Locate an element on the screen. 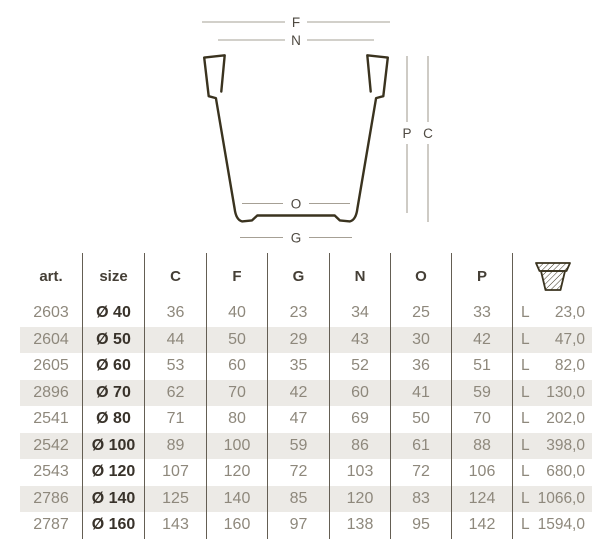 This screenshot has height=545, width=600. cell-volume: L 1594,0 is located at coordinates (552, 525).